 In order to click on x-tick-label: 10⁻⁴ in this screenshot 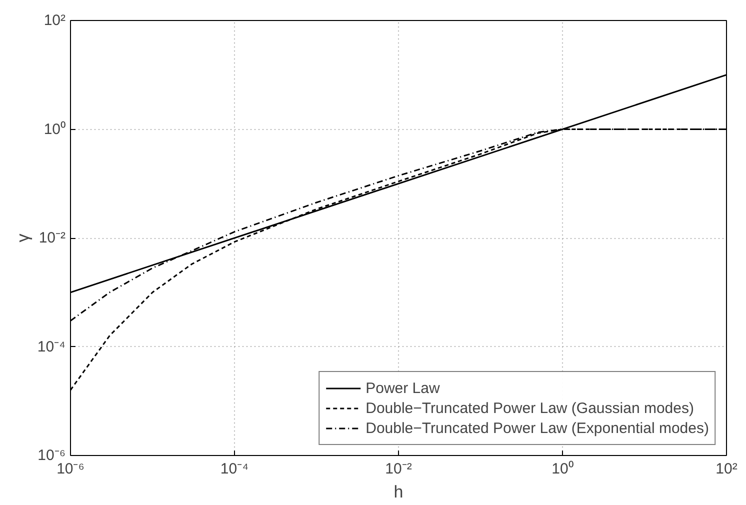, I will do `click(234, 469)`.